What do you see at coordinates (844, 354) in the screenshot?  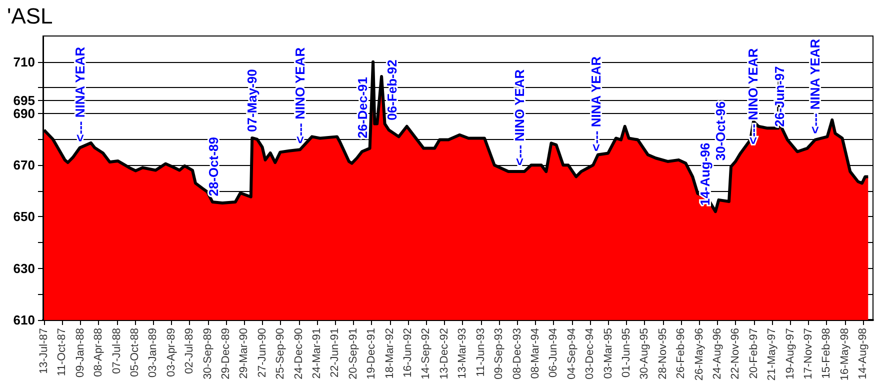 I see `x-tick-label: 16-May-98` at bounding box center [844, 354].